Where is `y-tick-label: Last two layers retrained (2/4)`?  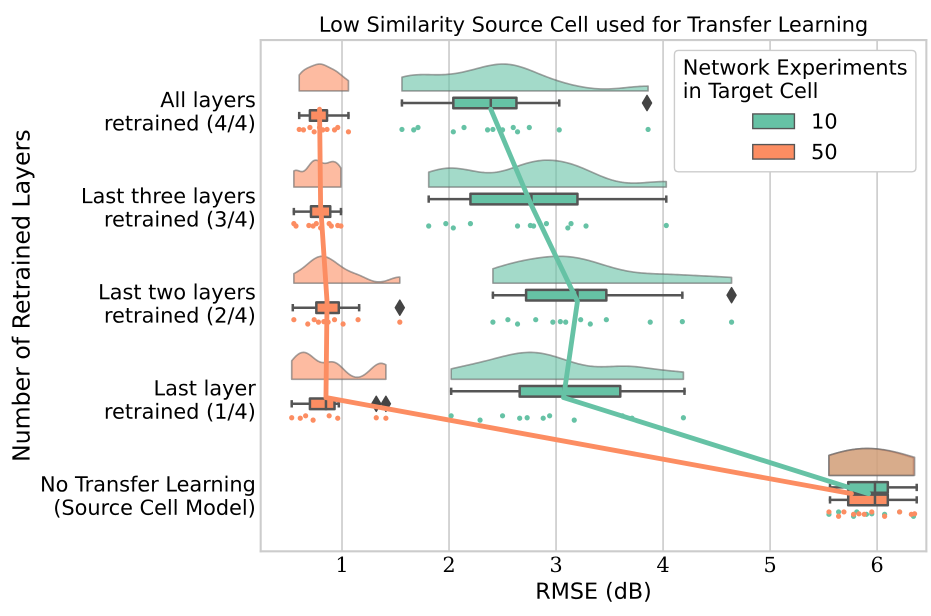
y-tick-label: Last two layers retrained (2/4) is located at coordinates (177, 304).